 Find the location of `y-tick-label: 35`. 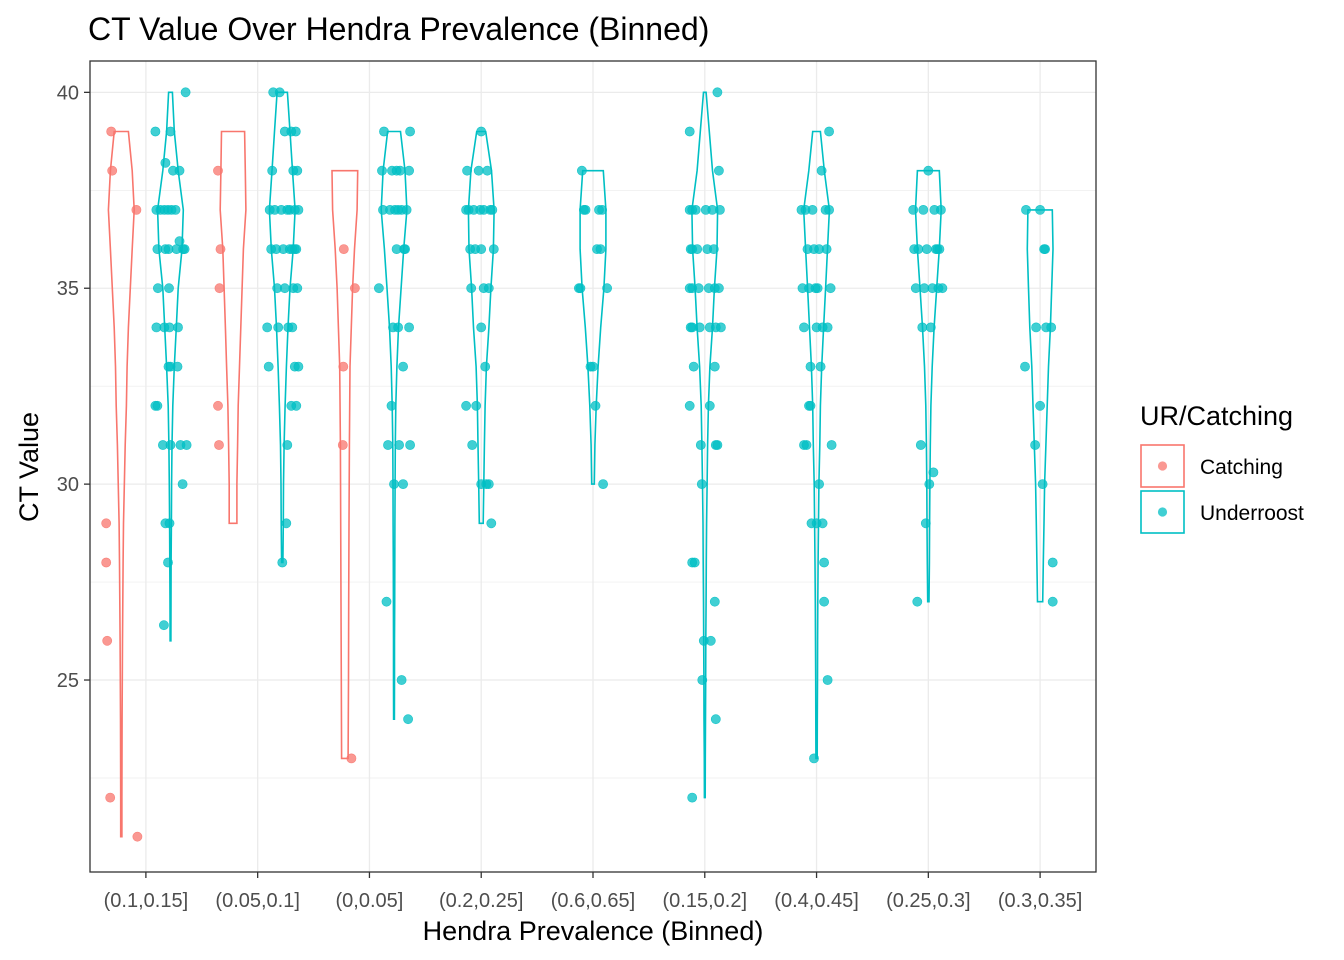

y-tick-label: 35 is located at coordinates (68, 289).